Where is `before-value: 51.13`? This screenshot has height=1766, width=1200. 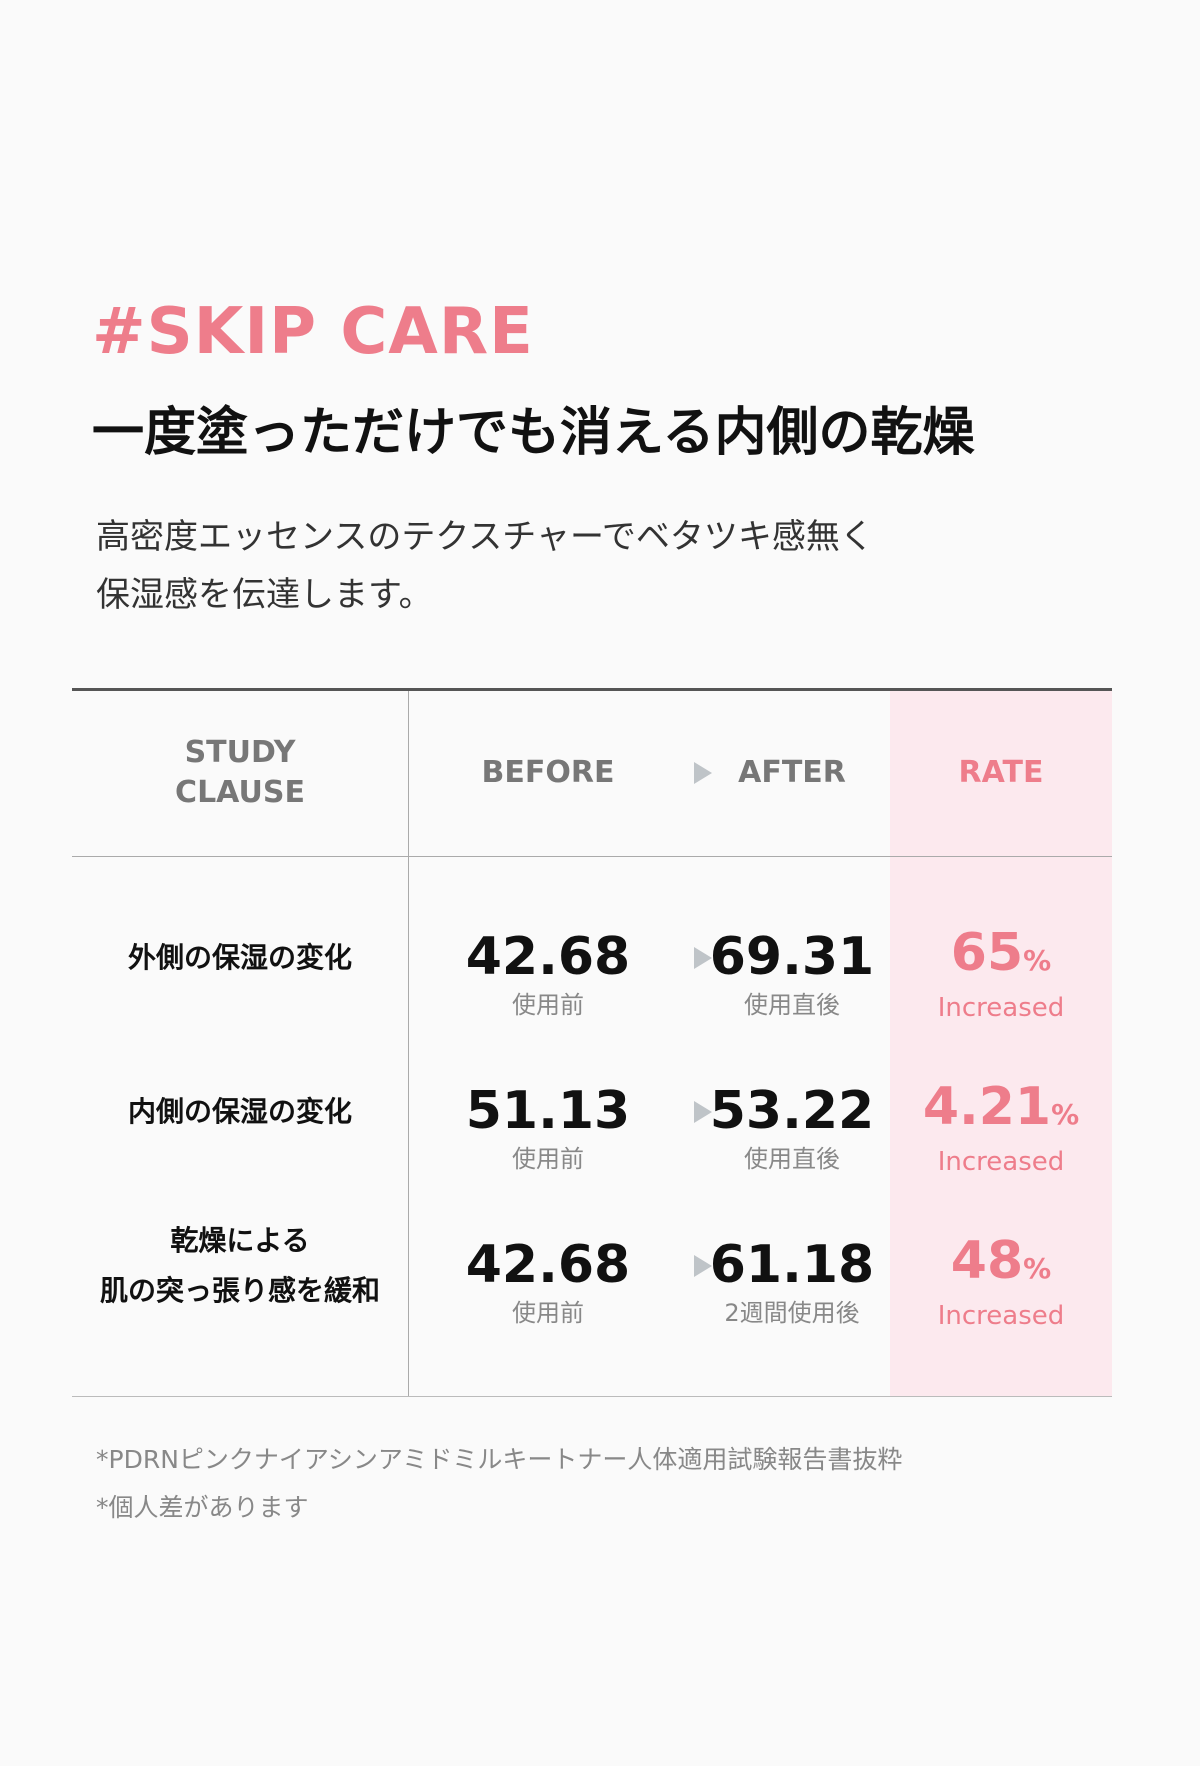 before-value: 51.13 is located at coordinates (548, 1111).